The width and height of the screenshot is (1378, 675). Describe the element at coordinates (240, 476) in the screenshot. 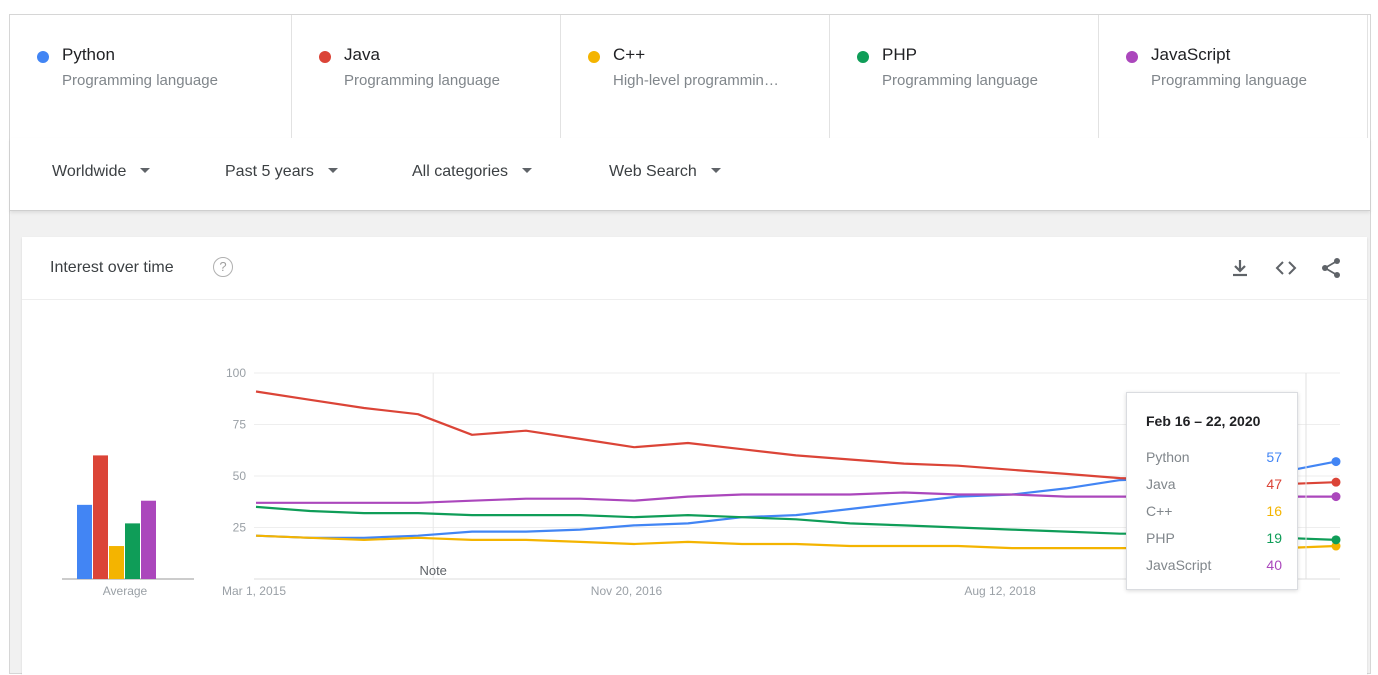

I see `y-tick-label: 50` at that location.